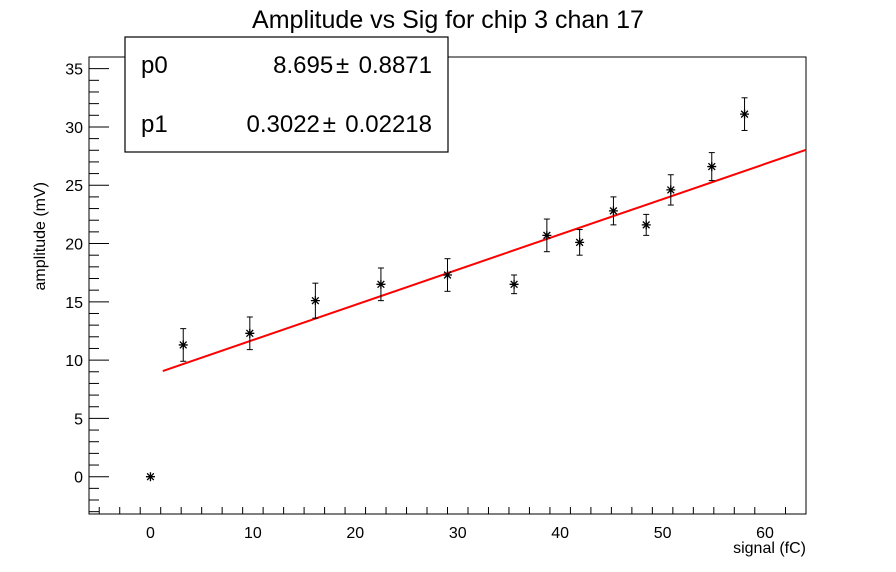  I want to click on stat-name: p0, so click(154, 65).